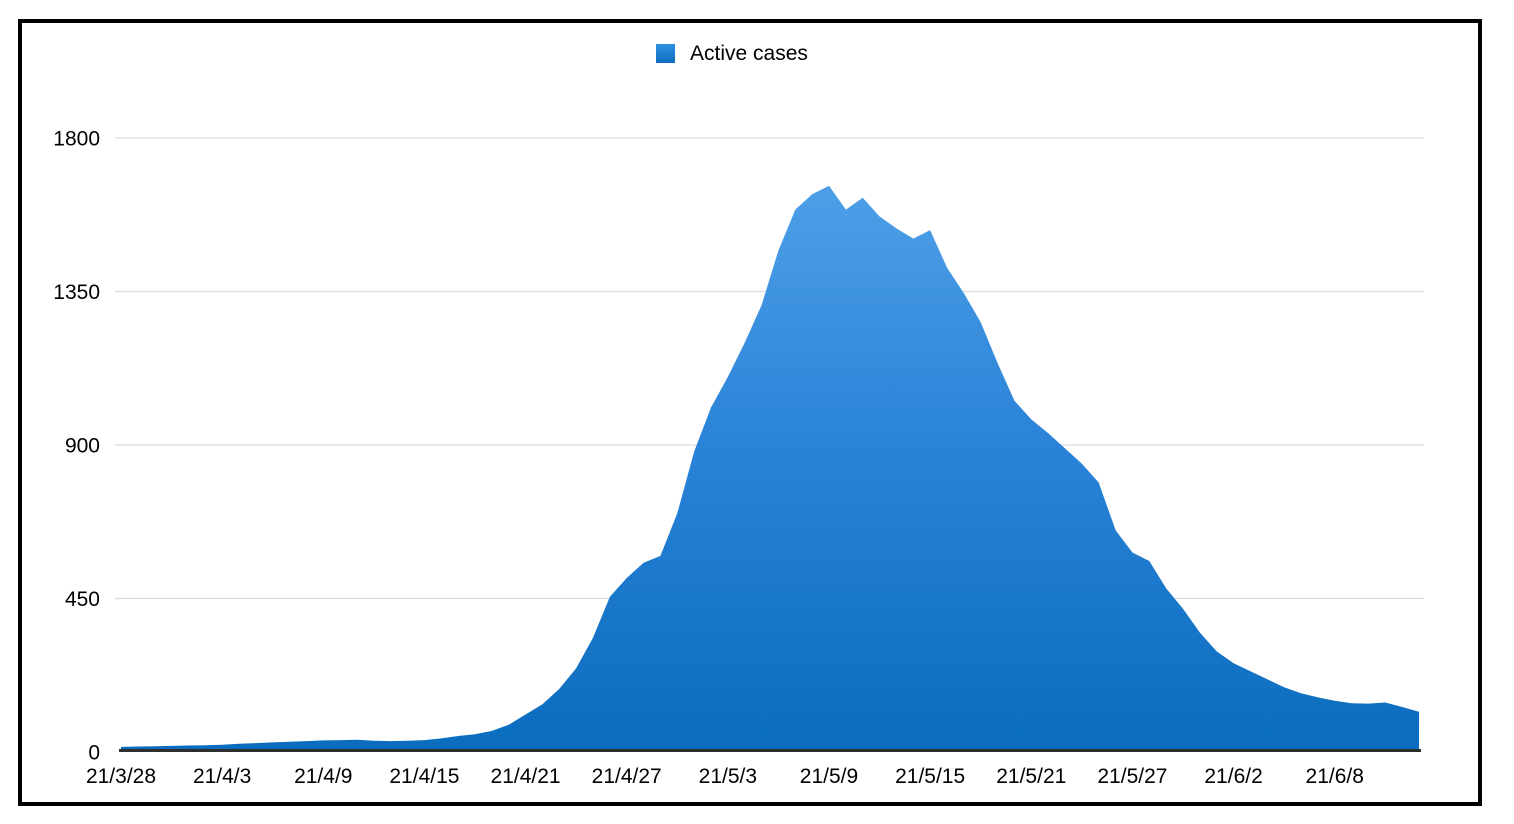 This screenshot has width=1514, height=824. I want to click on x-tick-label: 21/4/15, so click(424, 776).